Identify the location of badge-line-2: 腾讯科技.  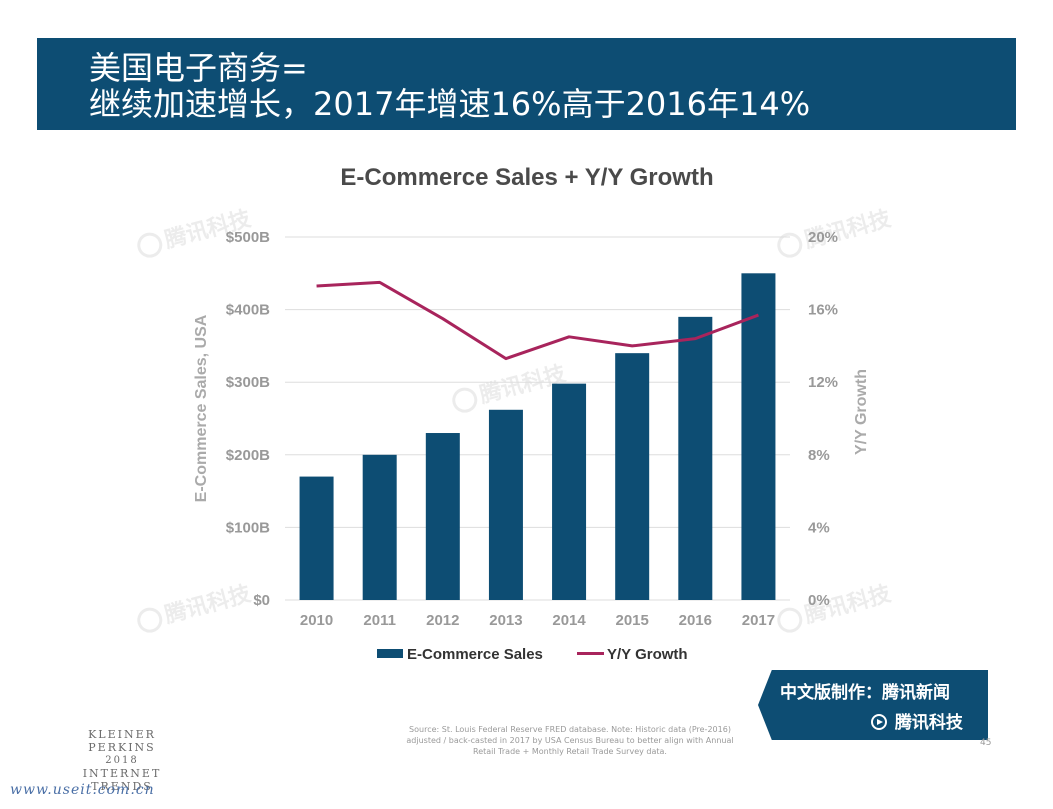
(917, 720).